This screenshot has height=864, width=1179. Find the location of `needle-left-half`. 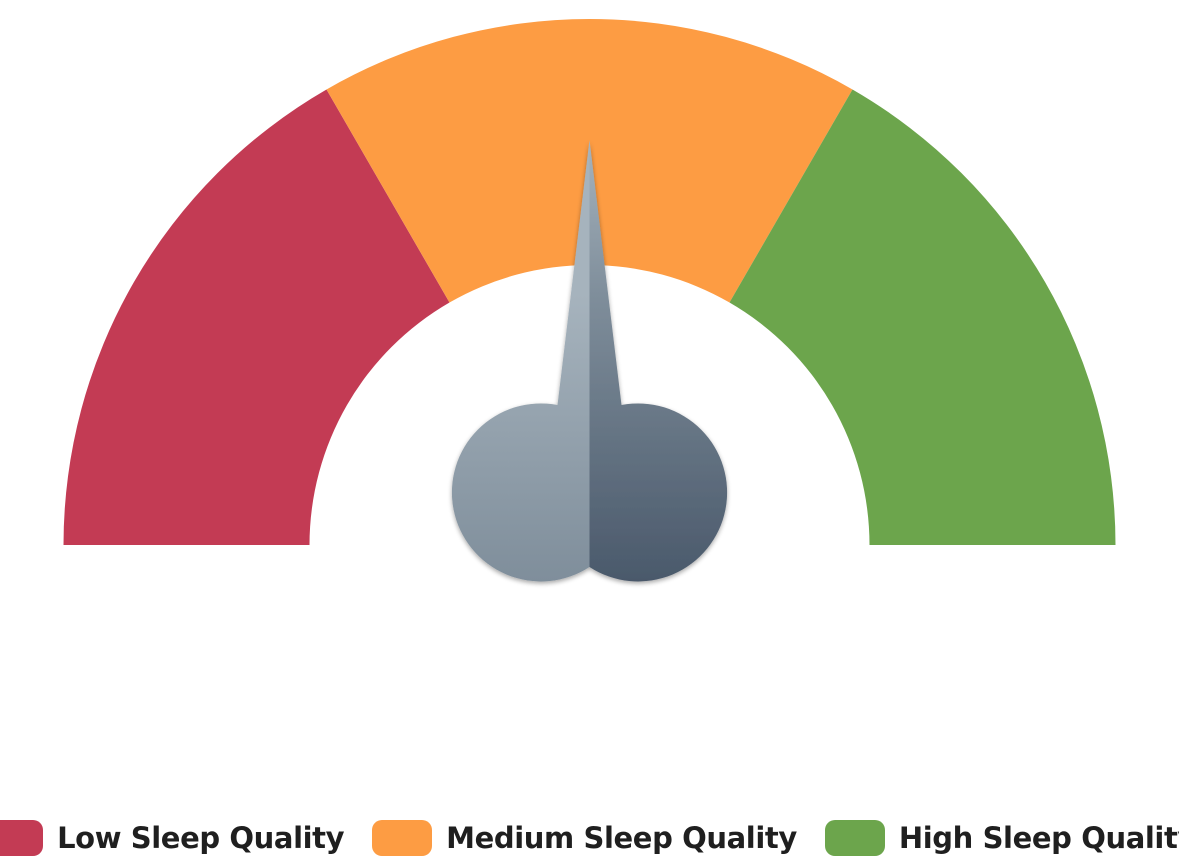

needle-left-half is located at coordinates (520, 361).